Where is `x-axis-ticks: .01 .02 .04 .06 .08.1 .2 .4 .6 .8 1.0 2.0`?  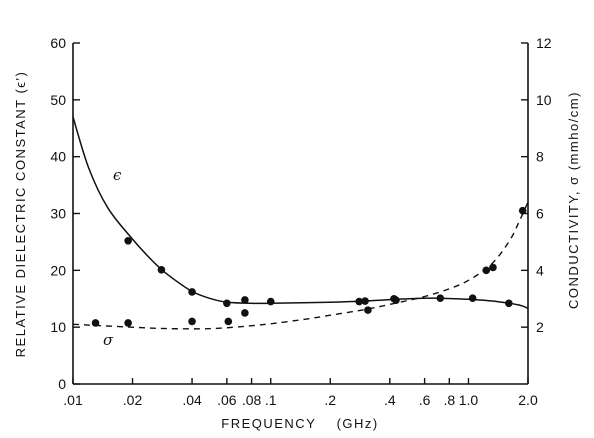 x-axis-ticks: .01 .02 .04 .06 .08.1 .2 .4 .6 .8 1.0 2.0 is located at coordinates (300, 393).